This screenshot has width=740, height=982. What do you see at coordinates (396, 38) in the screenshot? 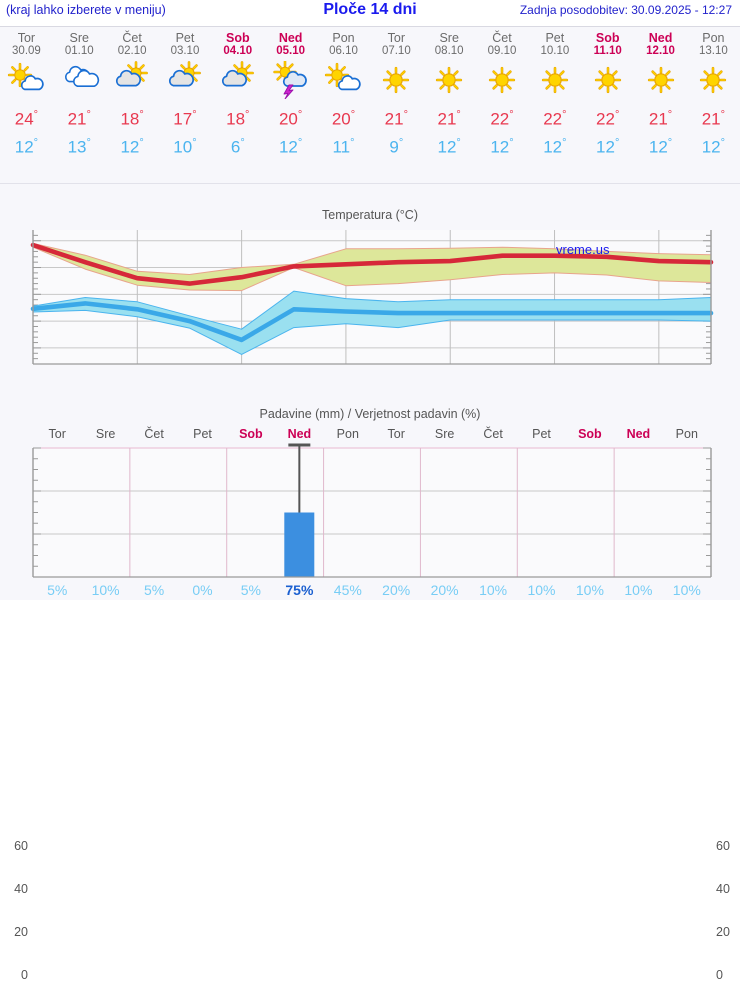
I see `day-of-week-label: Tor` at bounding box center [396, 38].